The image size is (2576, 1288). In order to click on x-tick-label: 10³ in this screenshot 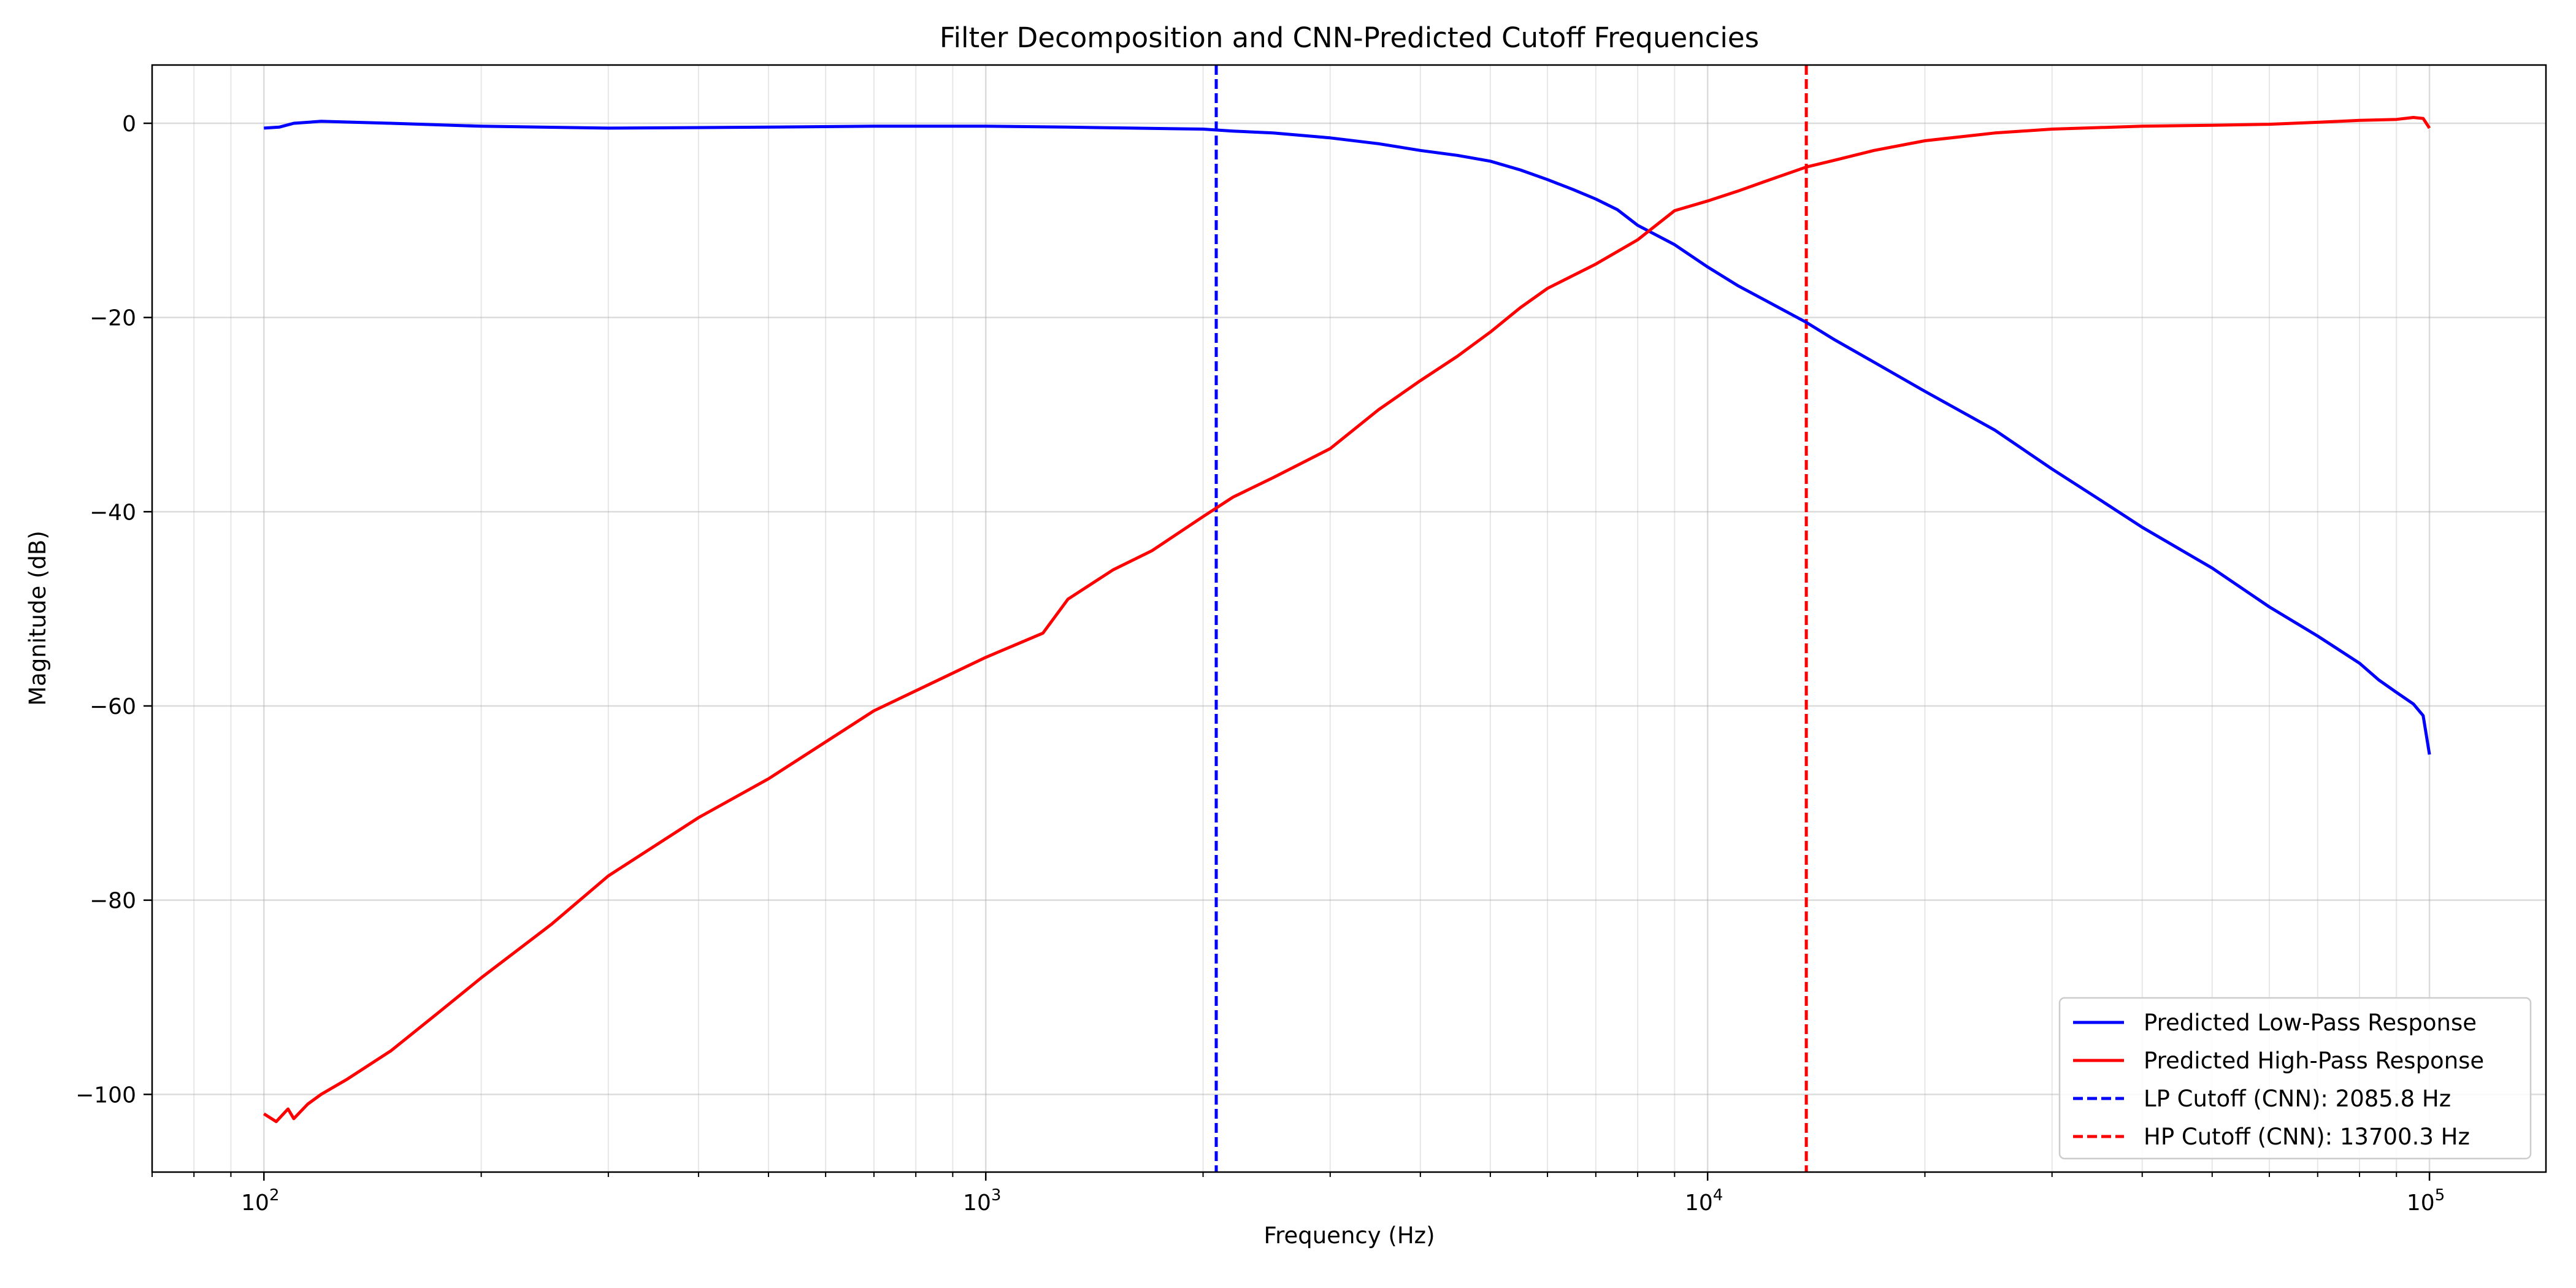, I will do `click(982, 1201)`.